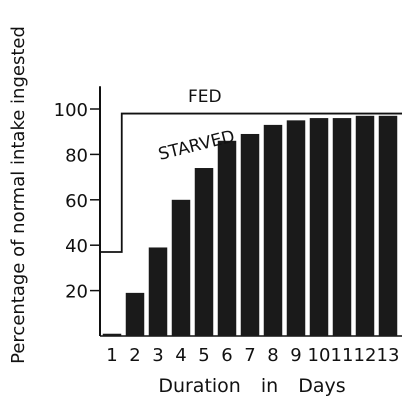 The width and height of the screenshot is (405, 402). What do you see at coordinates (157, 355) in the screenshot?
I see `x-tick-label: 3` at bounding box center [157, 355].